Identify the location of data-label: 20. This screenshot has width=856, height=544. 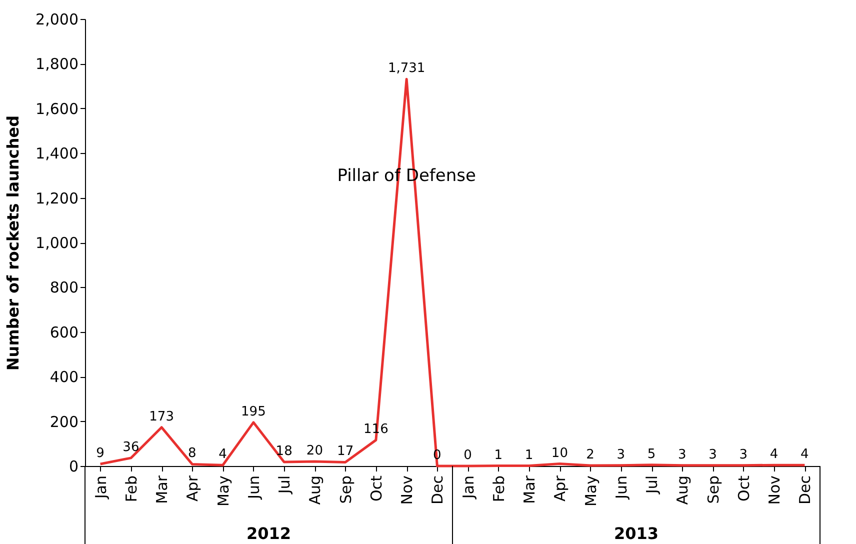
(314, 451).